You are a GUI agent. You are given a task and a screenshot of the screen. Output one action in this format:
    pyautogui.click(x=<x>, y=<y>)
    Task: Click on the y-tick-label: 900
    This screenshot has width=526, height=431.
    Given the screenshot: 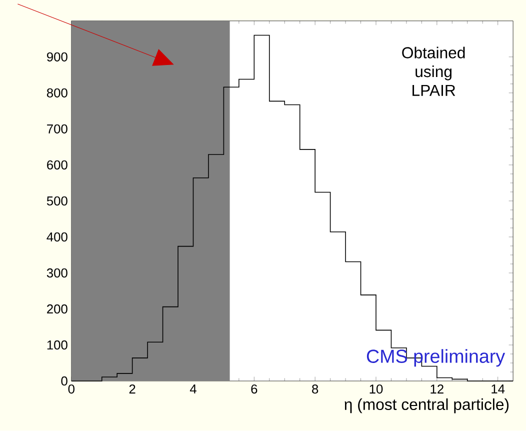 What is the action you would take?
    pyautogui.click(x=57, y=57)
    